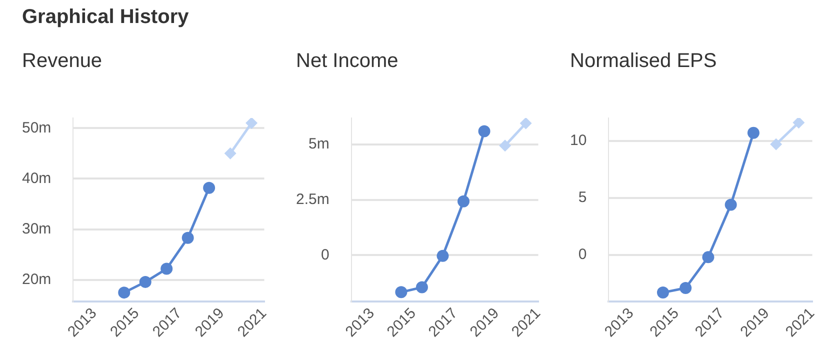 This screenshot has height=345, width=838. Describe the element at coordinates (37, 229) in the screenshot. I see `y-tick-label: 30m` at that location.